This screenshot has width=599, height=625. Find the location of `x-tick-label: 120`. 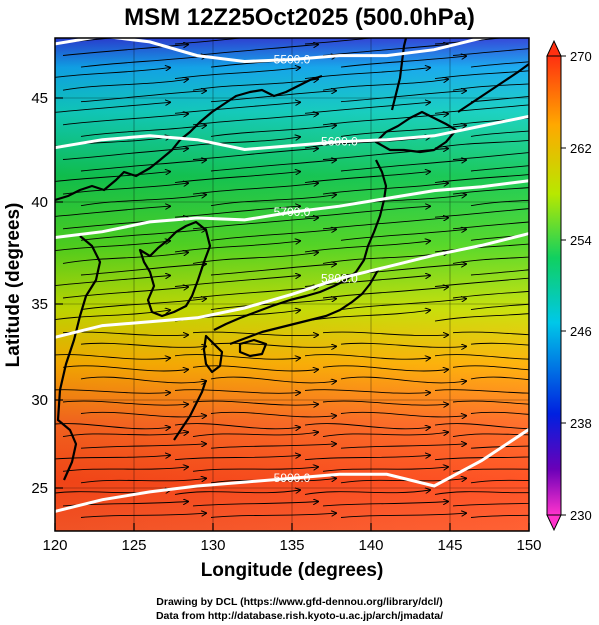

x-tick-label: 120 is located at coordinates (54, 545).